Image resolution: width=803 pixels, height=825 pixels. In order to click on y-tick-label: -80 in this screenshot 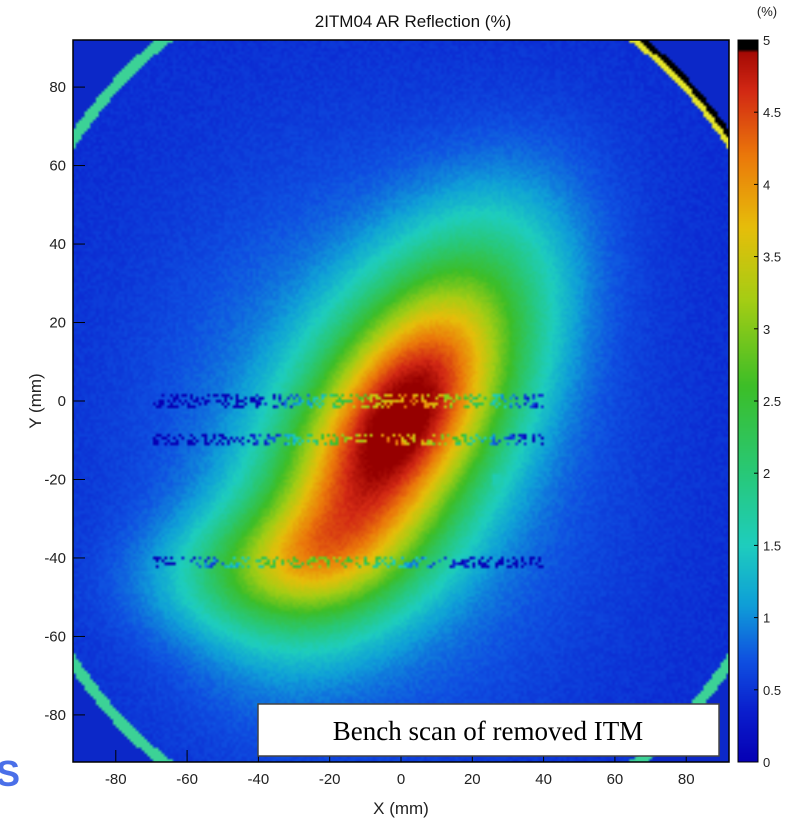, I will do `click(55, 715)`.